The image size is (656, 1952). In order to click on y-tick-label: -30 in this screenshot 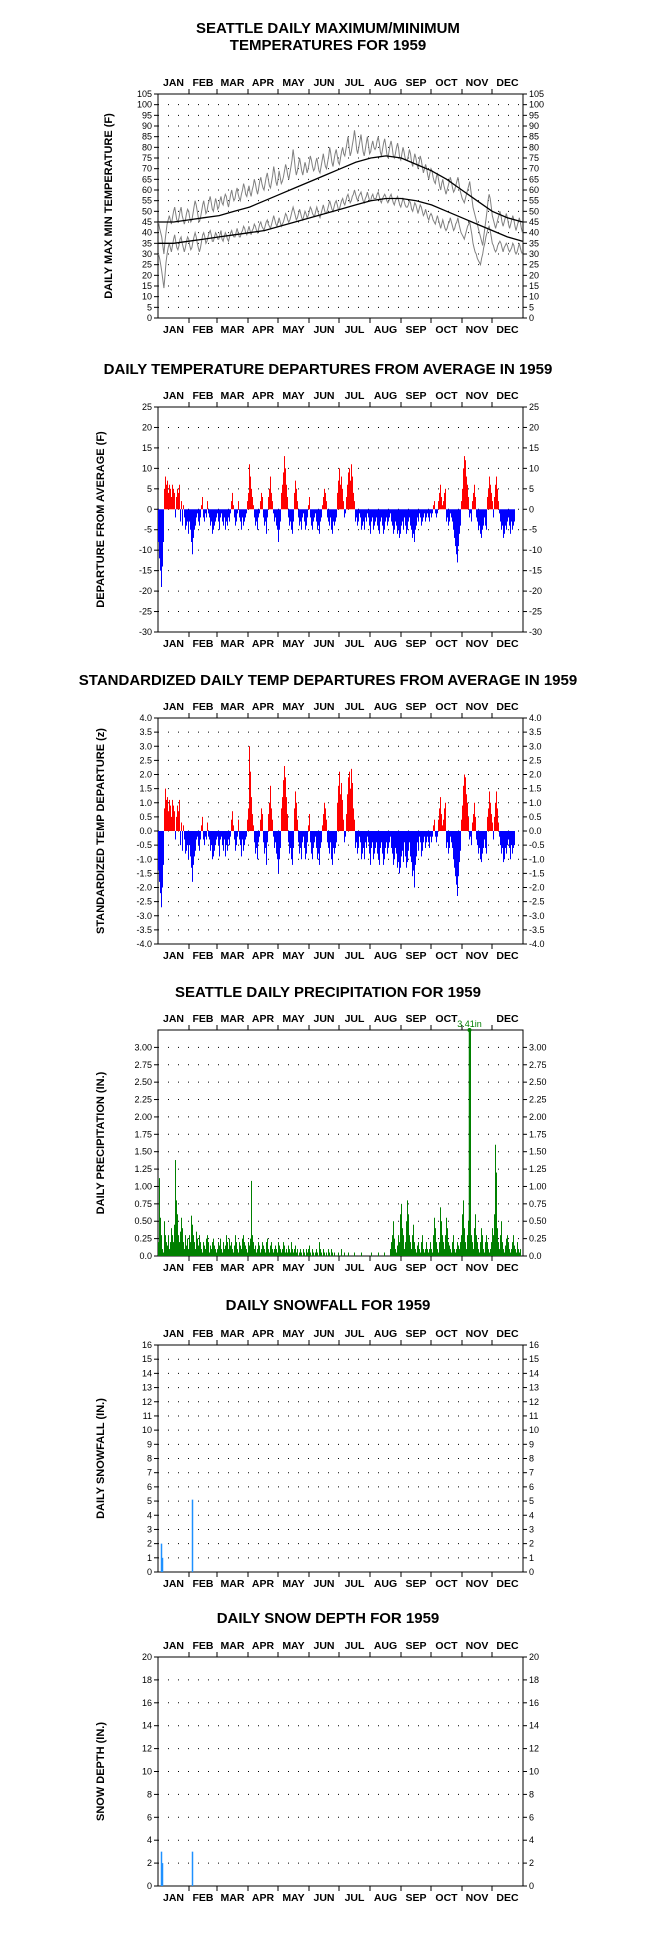, I will do `click(145, 632)`.